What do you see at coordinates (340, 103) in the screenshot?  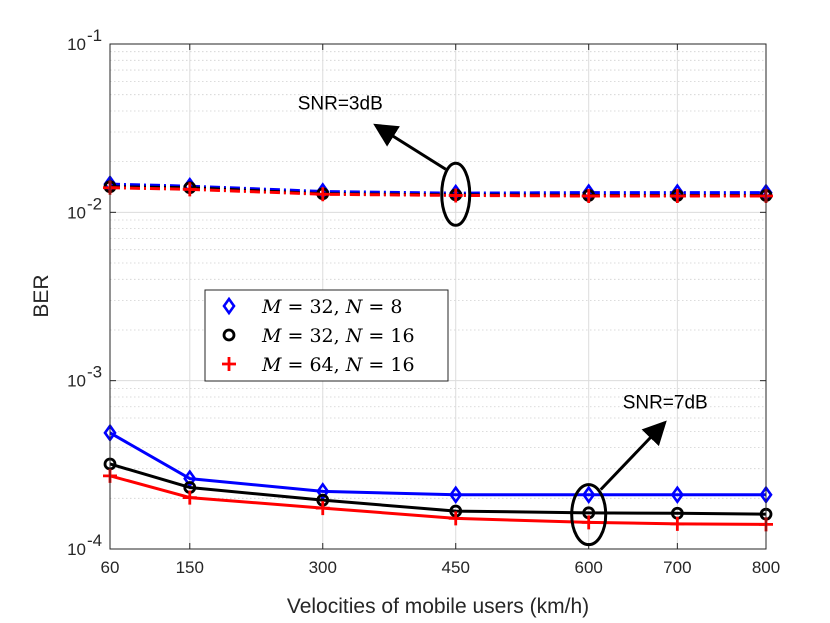 I see `snr-3db-label: SNR=3dB` at bounding box center [340, 103].